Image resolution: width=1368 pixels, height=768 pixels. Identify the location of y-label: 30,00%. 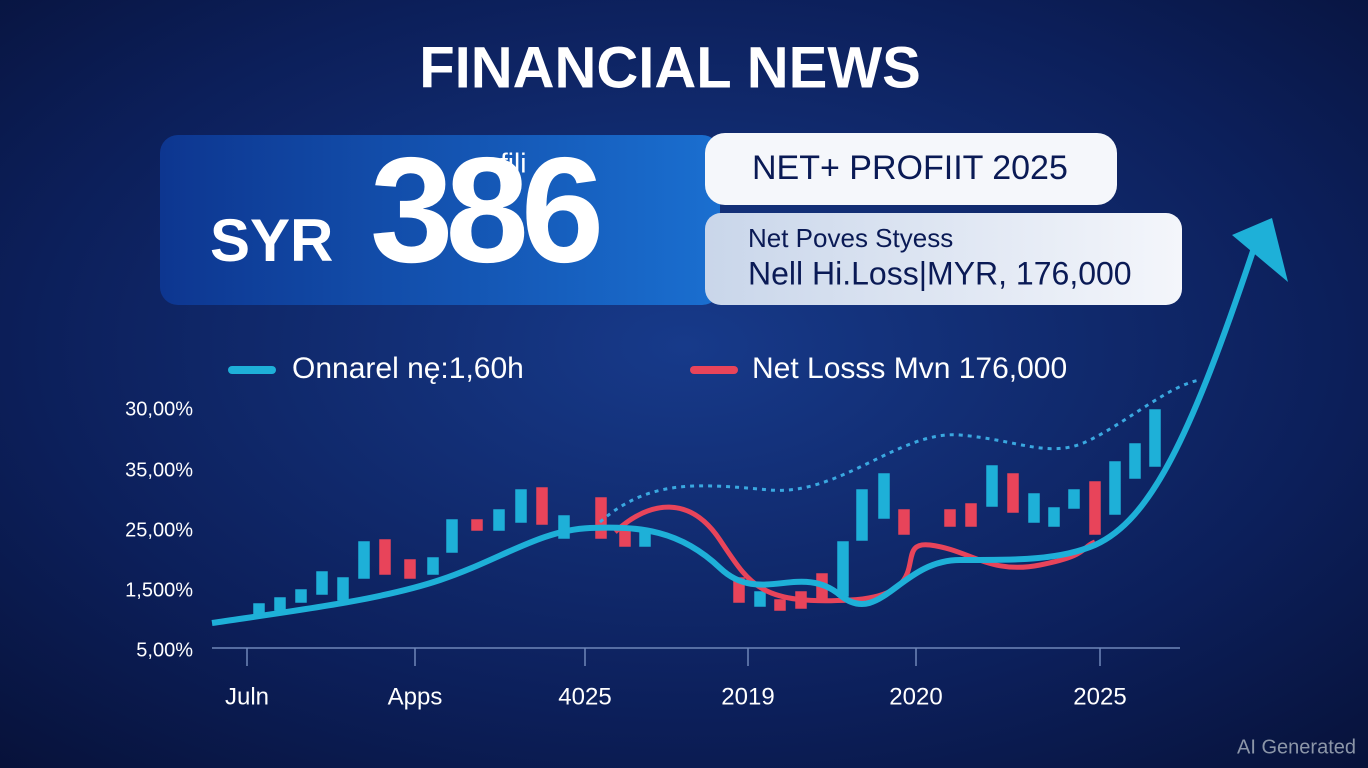
(159, 409).